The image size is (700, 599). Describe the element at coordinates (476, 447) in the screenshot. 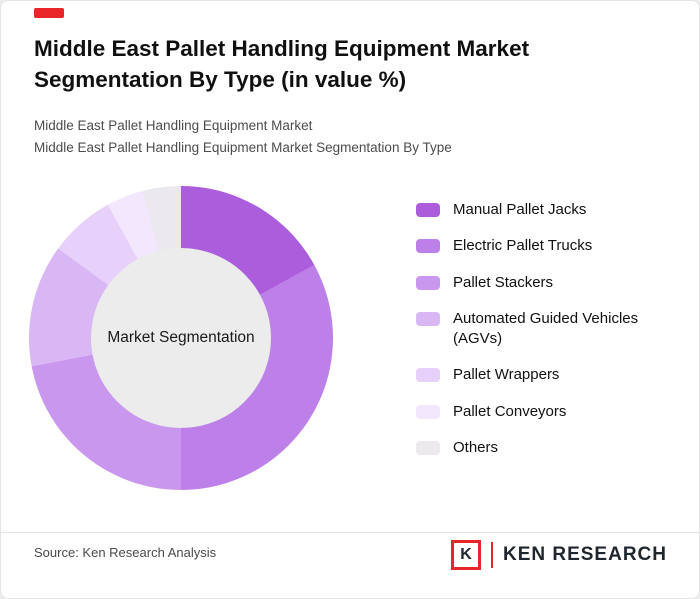

I see `legend-label: Others` at that location.